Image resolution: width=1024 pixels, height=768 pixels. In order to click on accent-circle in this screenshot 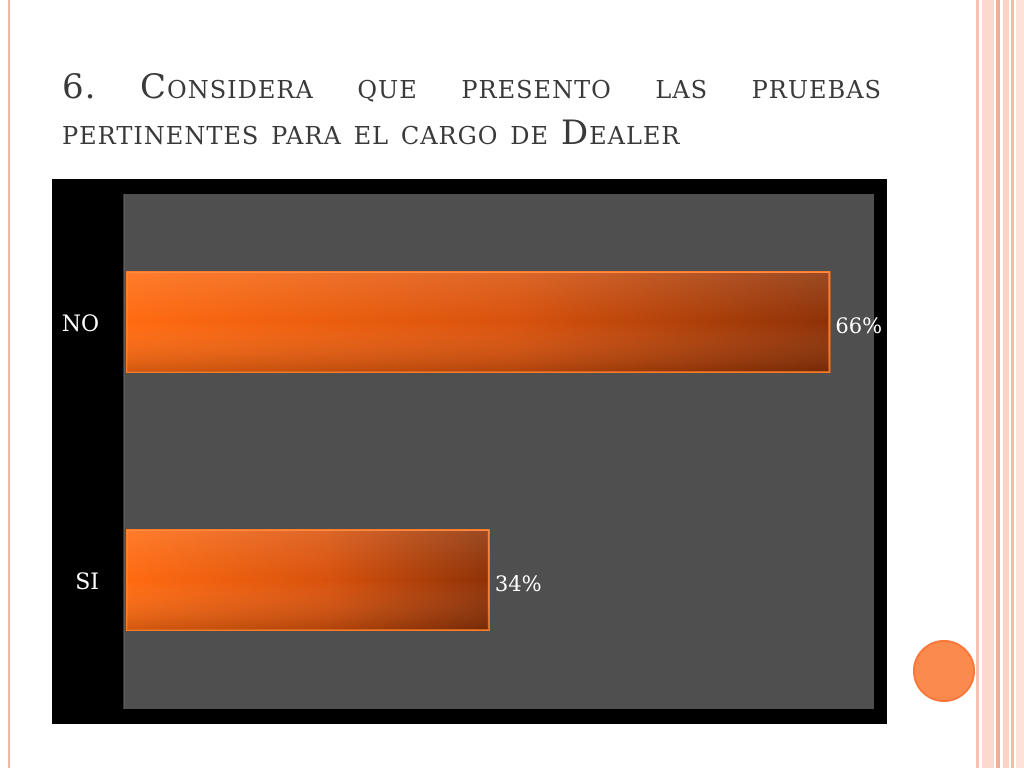, I will do `click(944, 671)`.